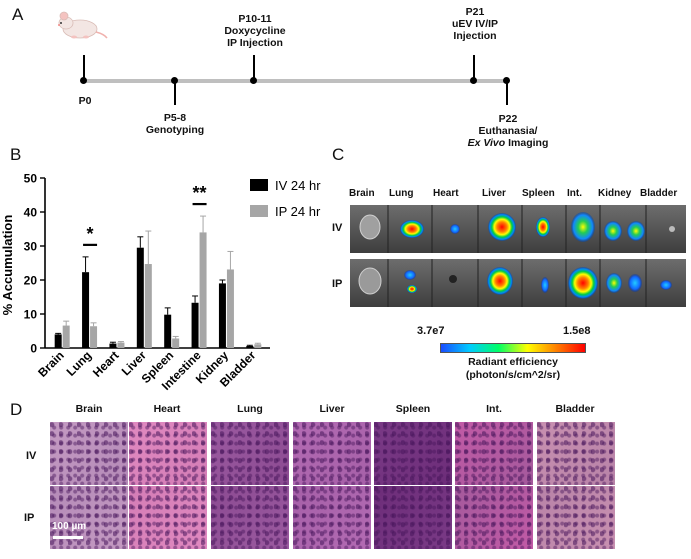 The height and width of the screenshot is (559, 691). Describe the element at coordinates (51, 364) in the screenshot. I see `x-tick-label: Brain` at that location.